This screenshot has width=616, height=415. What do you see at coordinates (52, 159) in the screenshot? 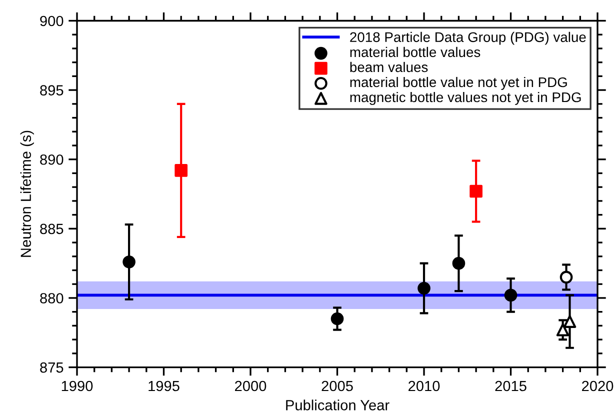
I see `y-tick-label: 890` at bounding box center [52, 159].